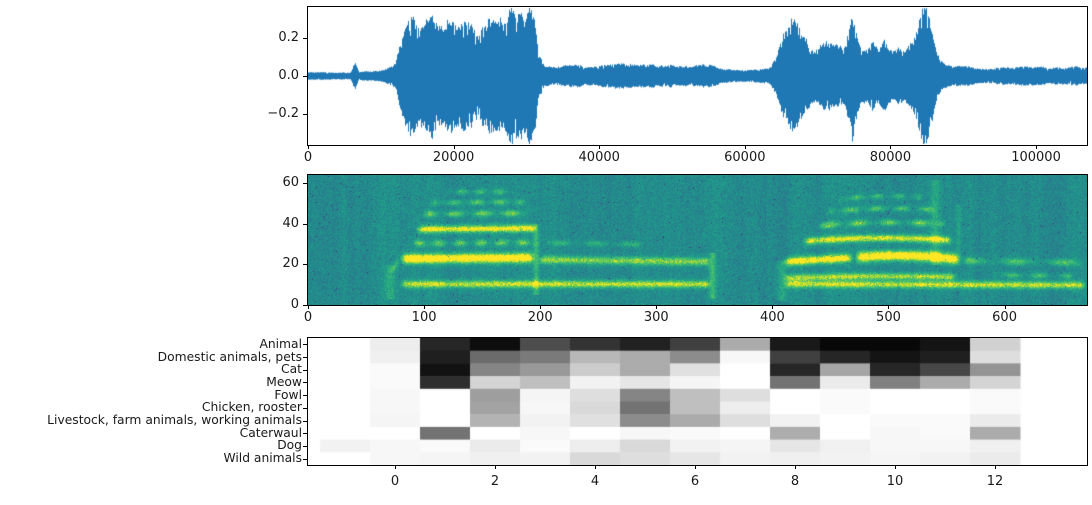  What do you see at coordinates (270, 432) in the screenshot?
I see `row-label: Caterwaul` at bounding box center [270, 432].